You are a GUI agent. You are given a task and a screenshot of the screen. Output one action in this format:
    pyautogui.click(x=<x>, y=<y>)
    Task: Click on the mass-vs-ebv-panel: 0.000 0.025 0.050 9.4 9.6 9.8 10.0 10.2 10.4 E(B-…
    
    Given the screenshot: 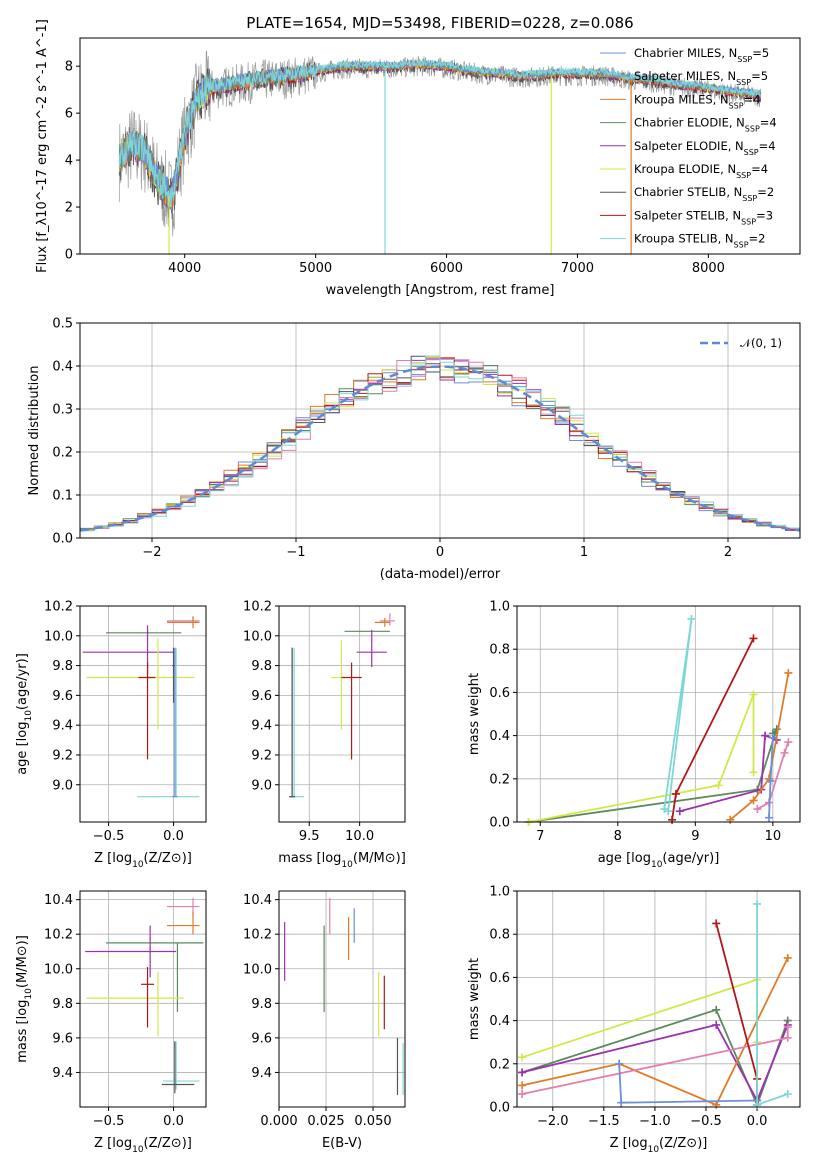 What is the action you would take?
    pyautogui.click(x=324, y=1020)
    